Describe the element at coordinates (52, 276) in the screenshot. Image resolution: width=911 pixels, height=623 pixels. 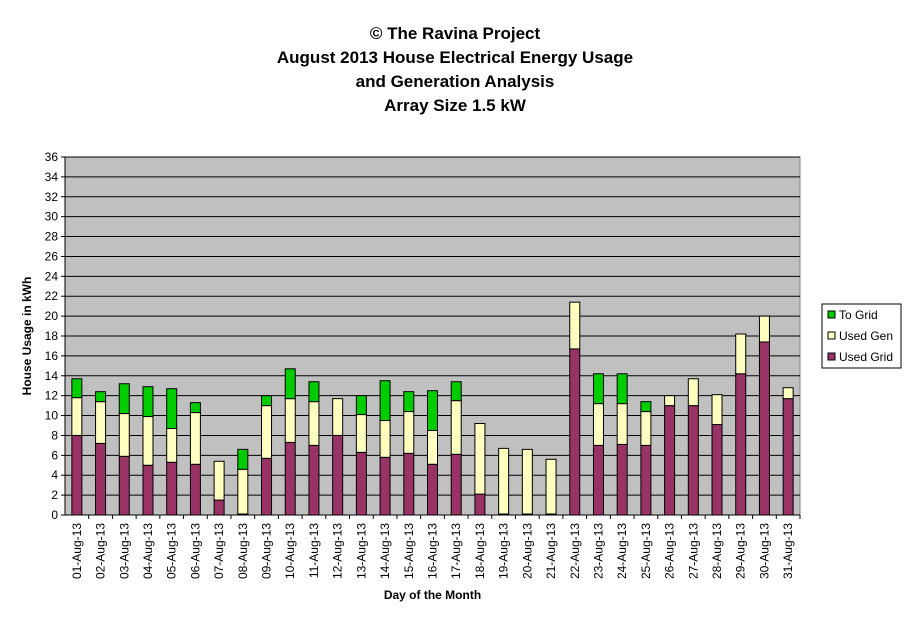
I see `y-tick-label: 24` at that location.